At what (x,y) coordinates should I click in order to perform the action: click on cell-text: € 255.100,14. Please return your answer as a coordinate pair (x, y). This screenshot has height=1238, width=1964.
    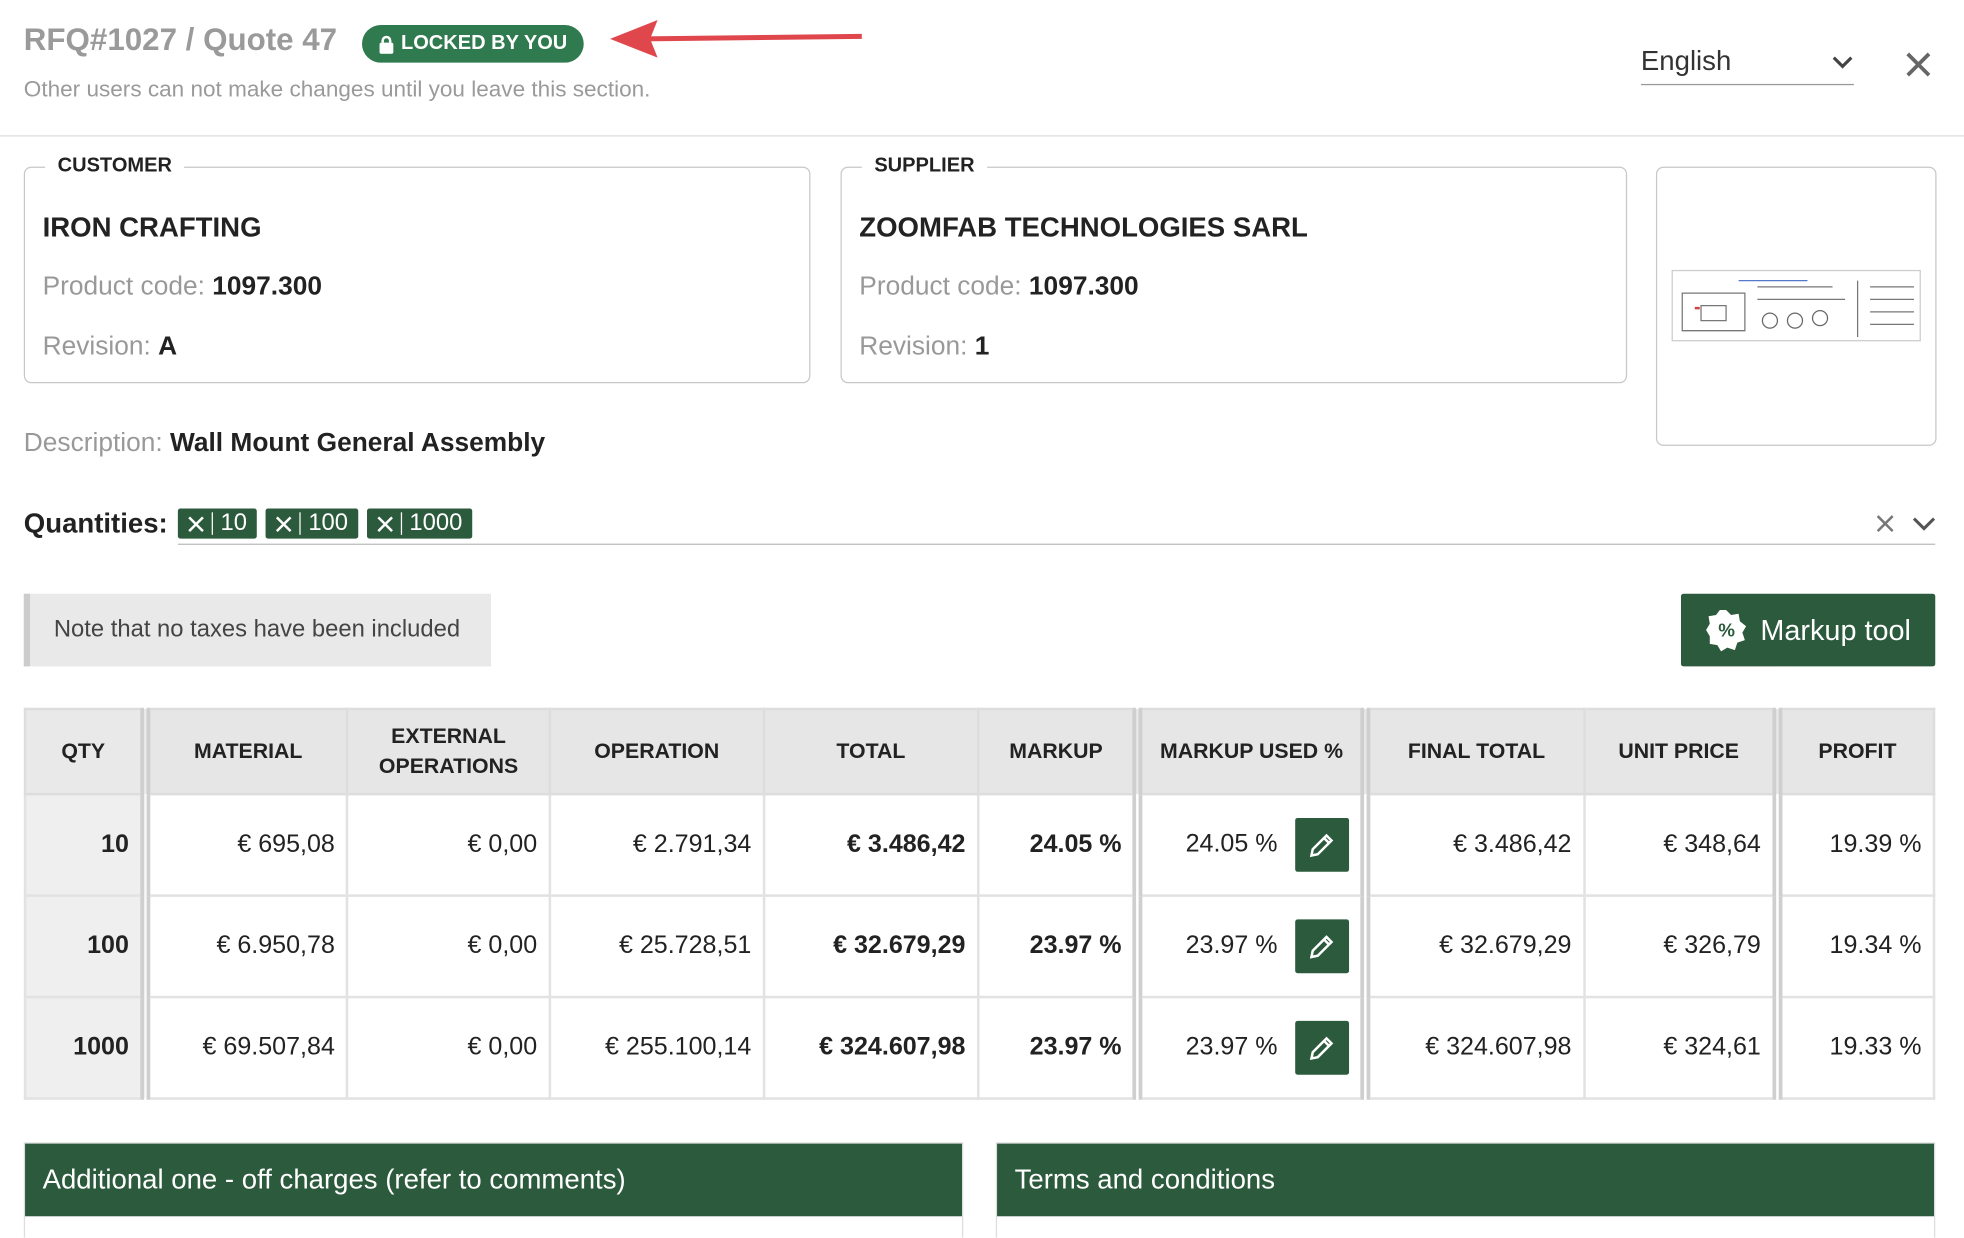
    Looking at the image, I should click on (678, 1047).